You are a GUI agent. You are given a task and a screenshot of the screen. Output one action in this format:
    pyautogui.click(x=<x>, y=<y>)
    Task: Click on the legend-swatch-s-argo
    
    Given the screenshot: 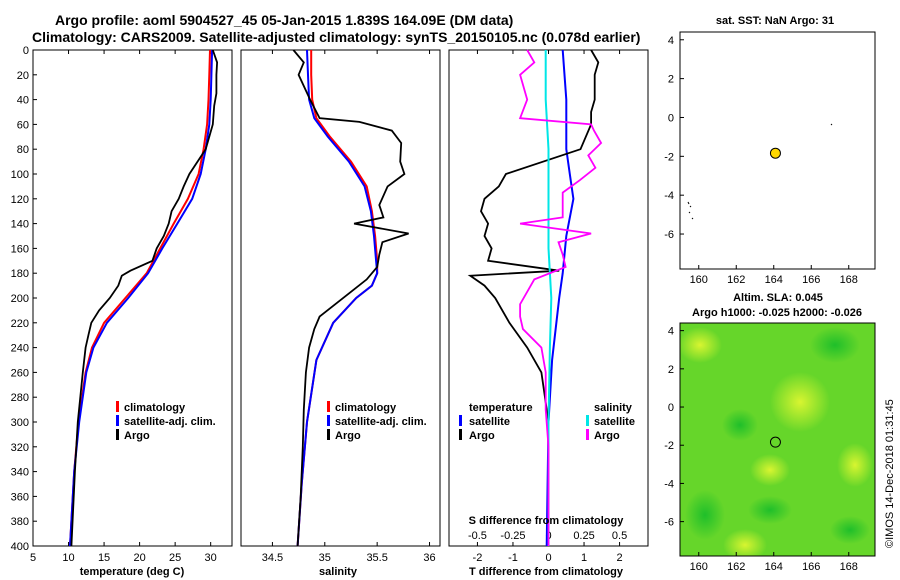 What is the action you would take?
    pyautogui.click(x=587, y=434)
    